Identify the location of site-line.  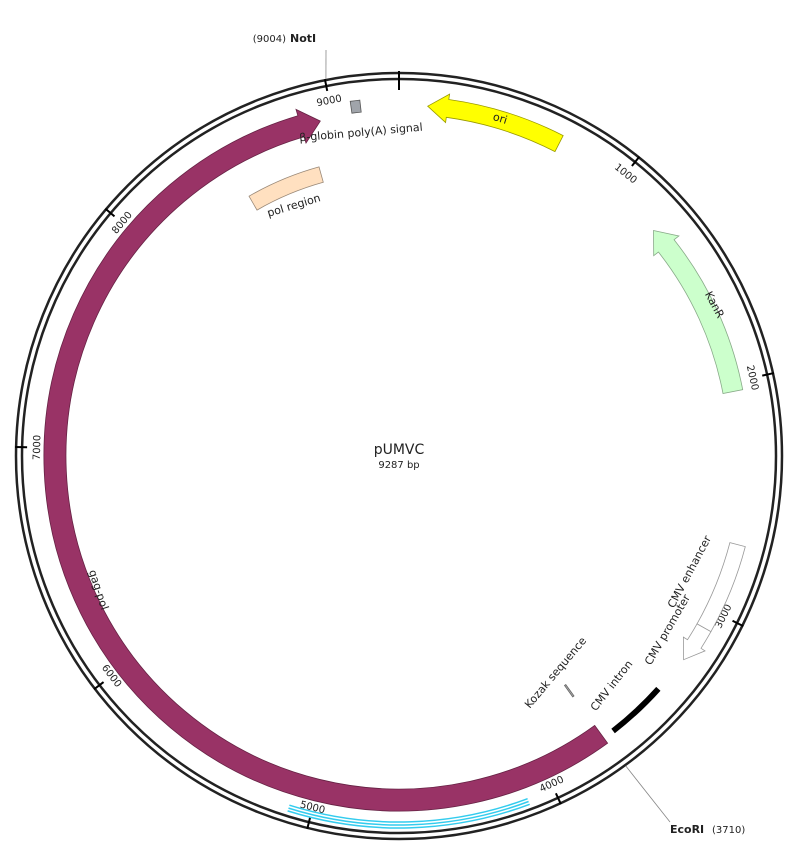
(648, 794).